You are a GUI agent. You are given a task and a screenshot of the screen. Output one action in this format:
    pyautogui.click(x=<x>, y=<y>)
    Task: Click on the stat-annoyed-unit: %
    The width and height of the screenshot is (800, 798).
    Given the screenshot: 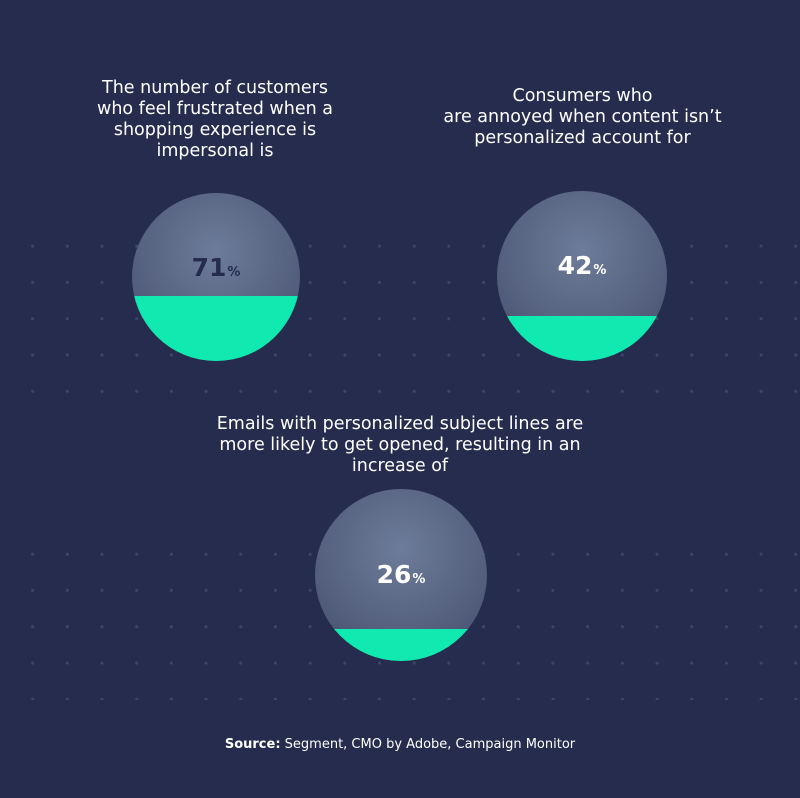 What is the action you would take?
    pyautogui.click(x=600, y=270)
    